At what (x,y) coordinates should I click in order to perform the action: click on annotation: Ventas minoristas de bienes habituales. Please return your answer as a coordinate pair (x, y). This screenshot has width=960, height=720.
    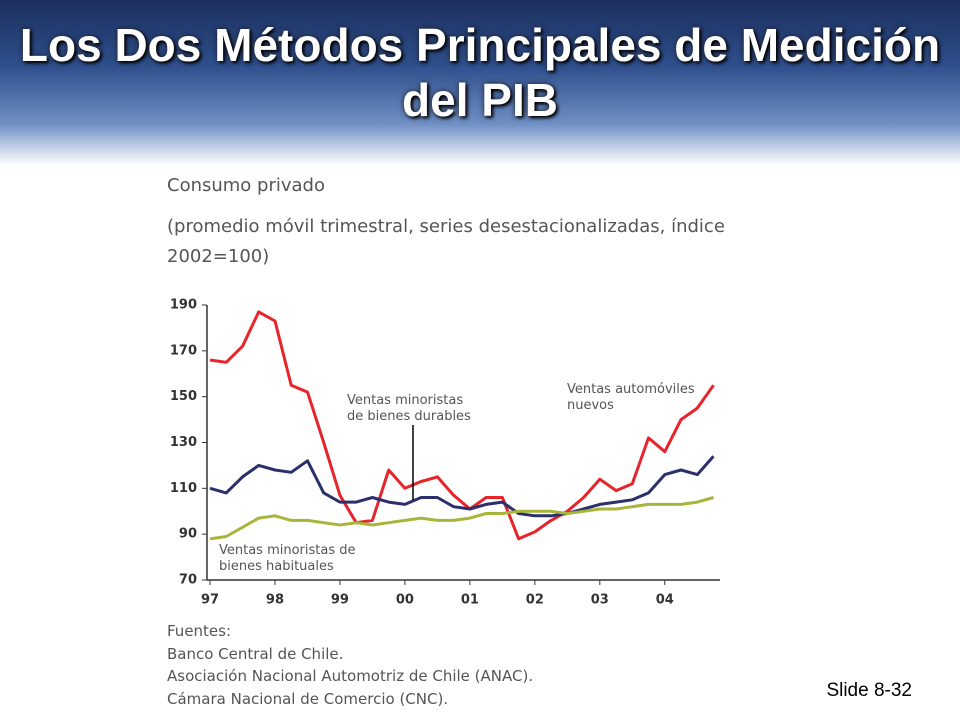
    Looking at the image, I should click on (287, 558).